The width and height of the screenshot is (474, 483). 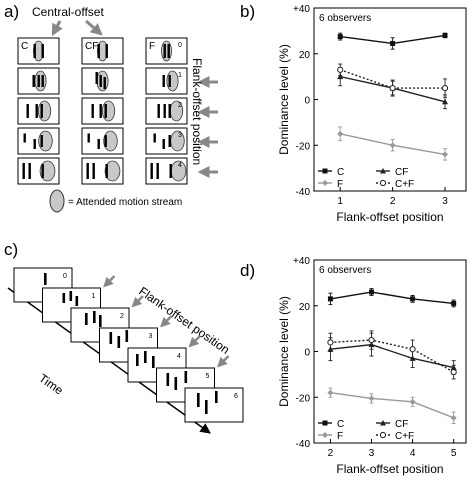 What do you see at coordinates (307, 101) in the screenshot?
I see `y-tick-label: 0` at bounding box center [307, 101].